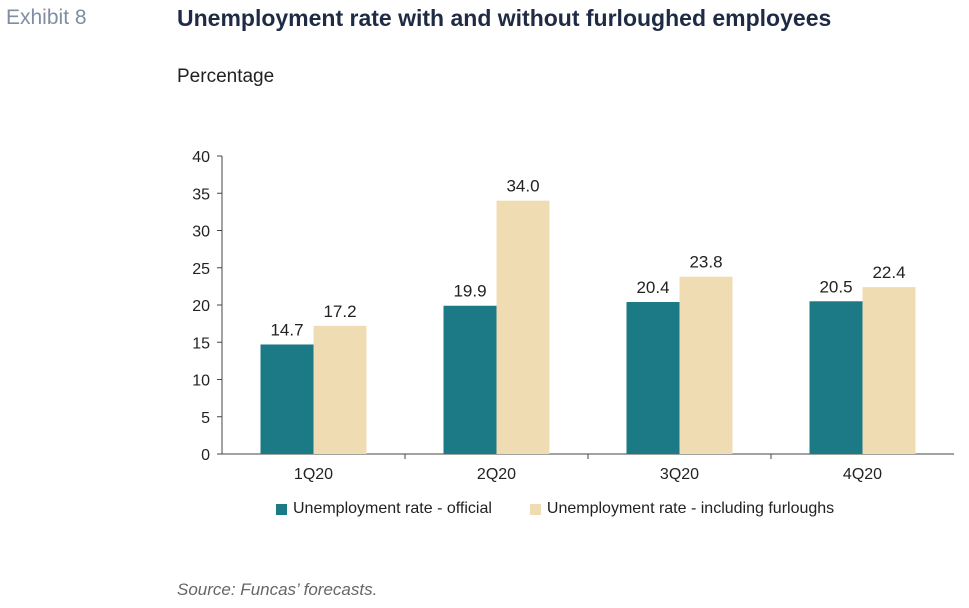 This screenshot has height=608, width=969. Describe the element at coordinates (652, 287) in the screenshot. I see `data-label: 20.4` at that location.